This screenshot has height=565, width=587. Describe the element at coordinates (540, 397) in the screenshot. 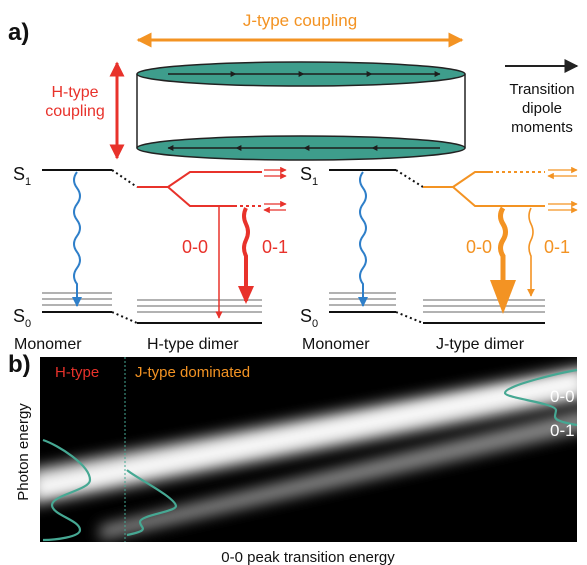

I see `spectrum-profile-right` at that location.